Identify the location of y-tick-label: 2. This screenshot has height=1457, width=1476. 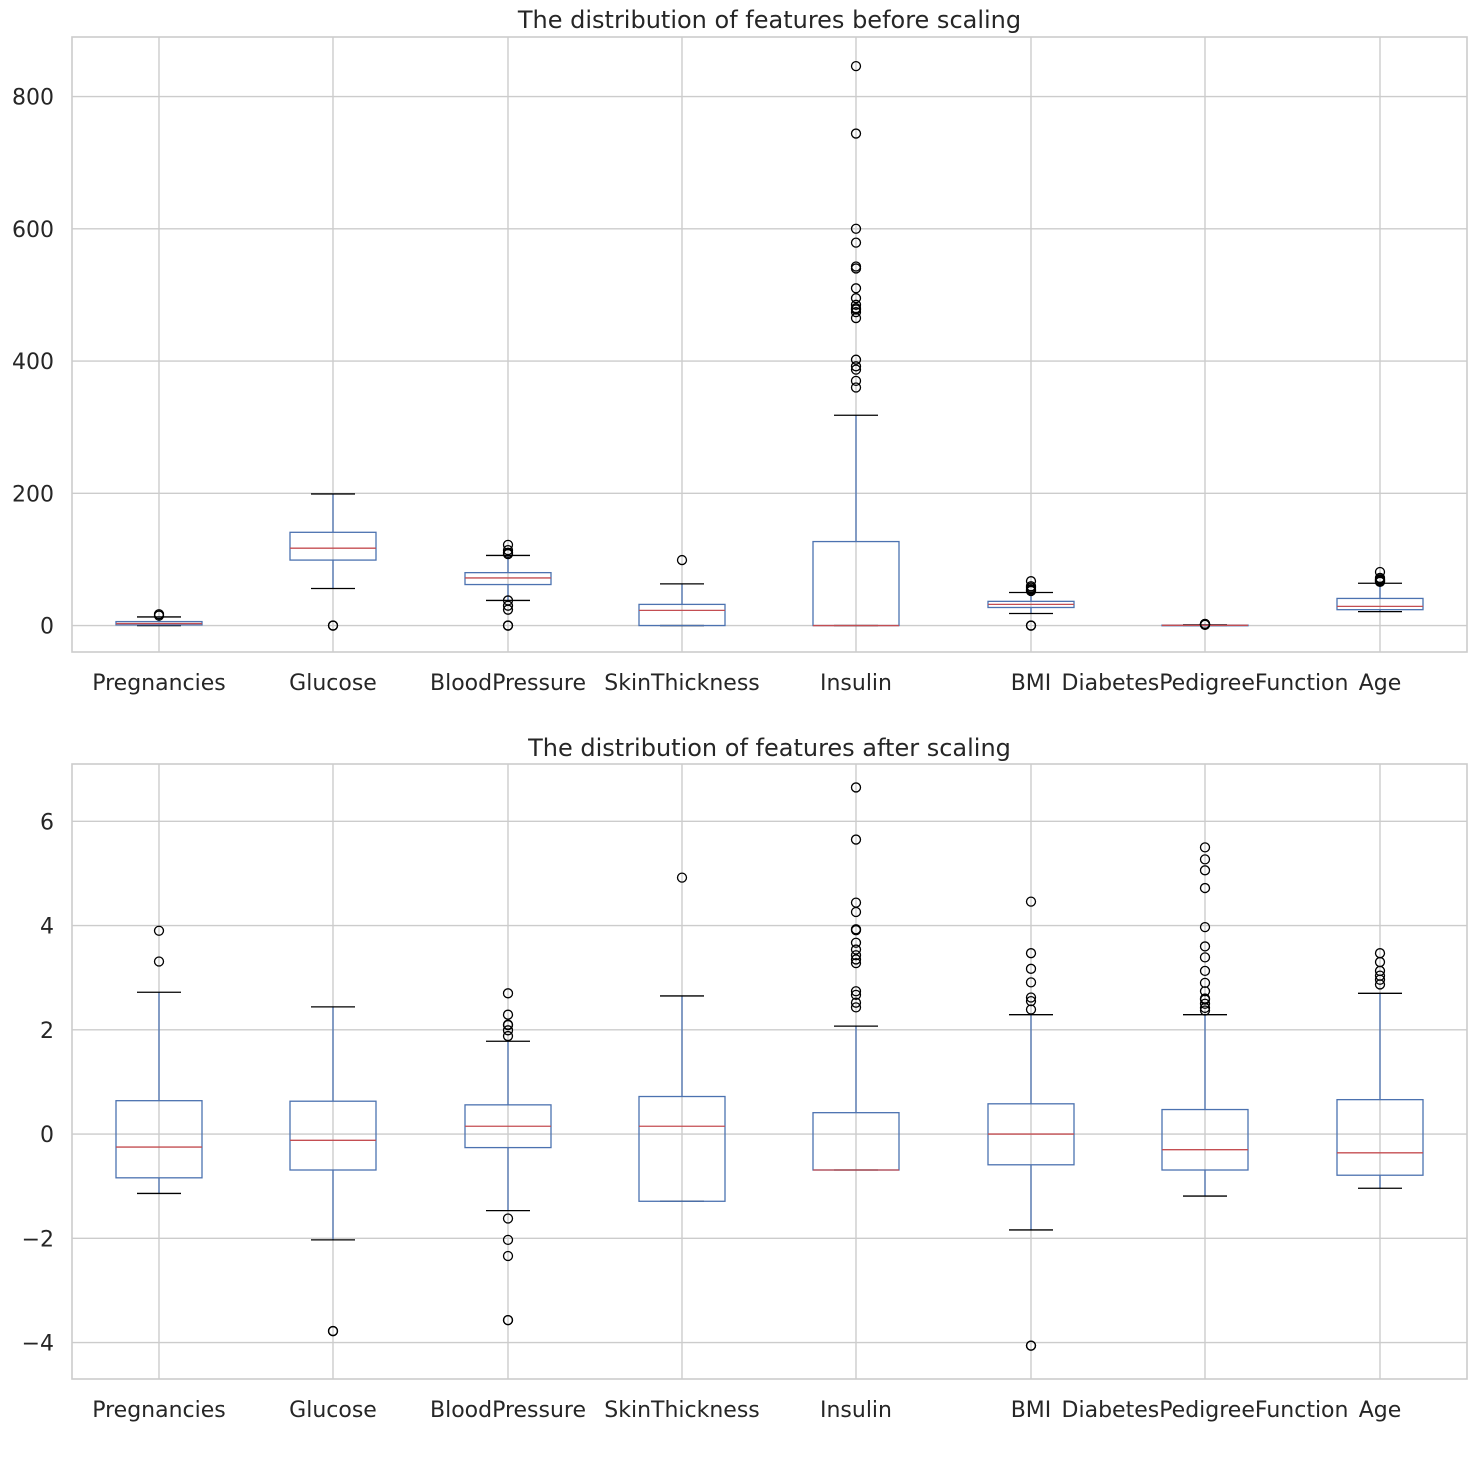
(47, 1031).